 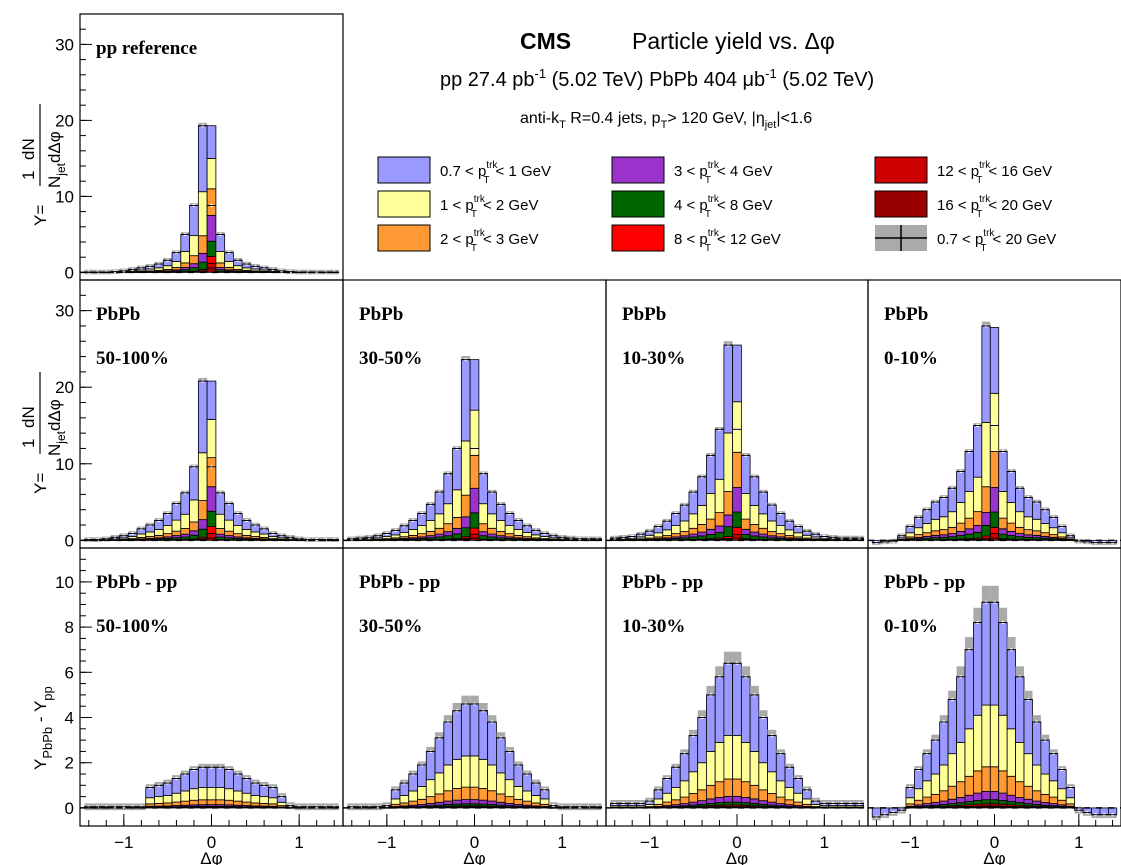 What do you see at coordinates (69, 627) in the screenshot?
I see `y-tick-label: 8` at bounding box center [69, 627].